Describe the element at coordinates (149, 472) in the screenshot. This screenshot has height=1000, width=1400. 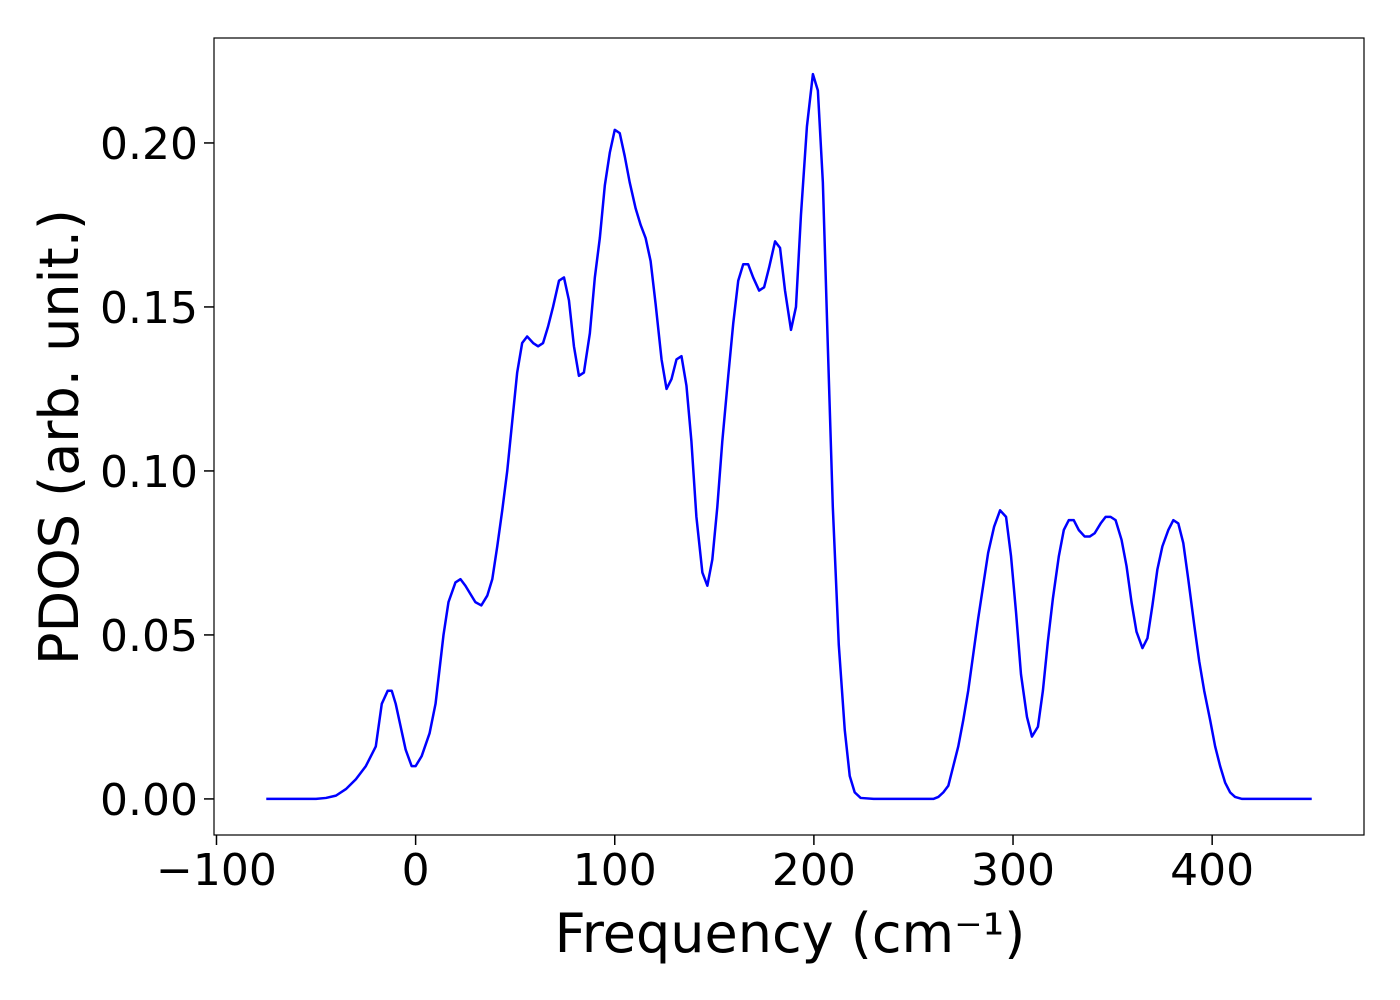
I see `y-tick-label: 0.10` at that location.